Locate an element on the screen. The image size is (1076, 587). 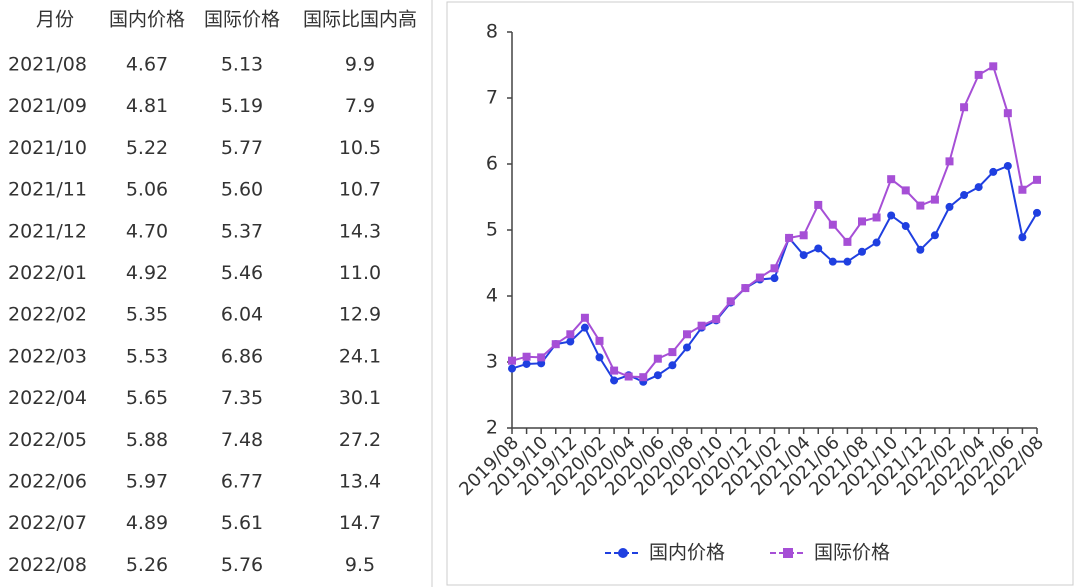
y-tick-label: 4 is located at coordinates (492, 296).